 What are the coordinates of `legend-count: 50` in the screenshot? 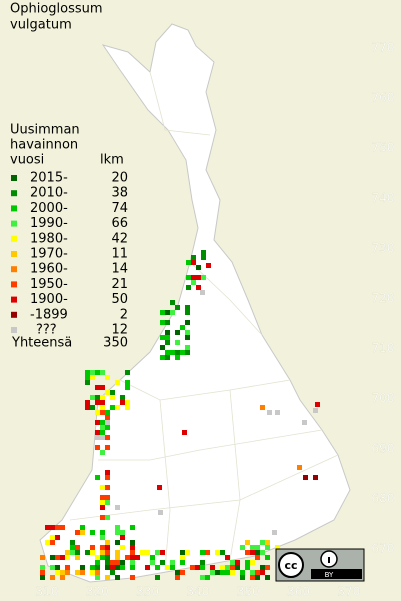 It's located at (119, 299).